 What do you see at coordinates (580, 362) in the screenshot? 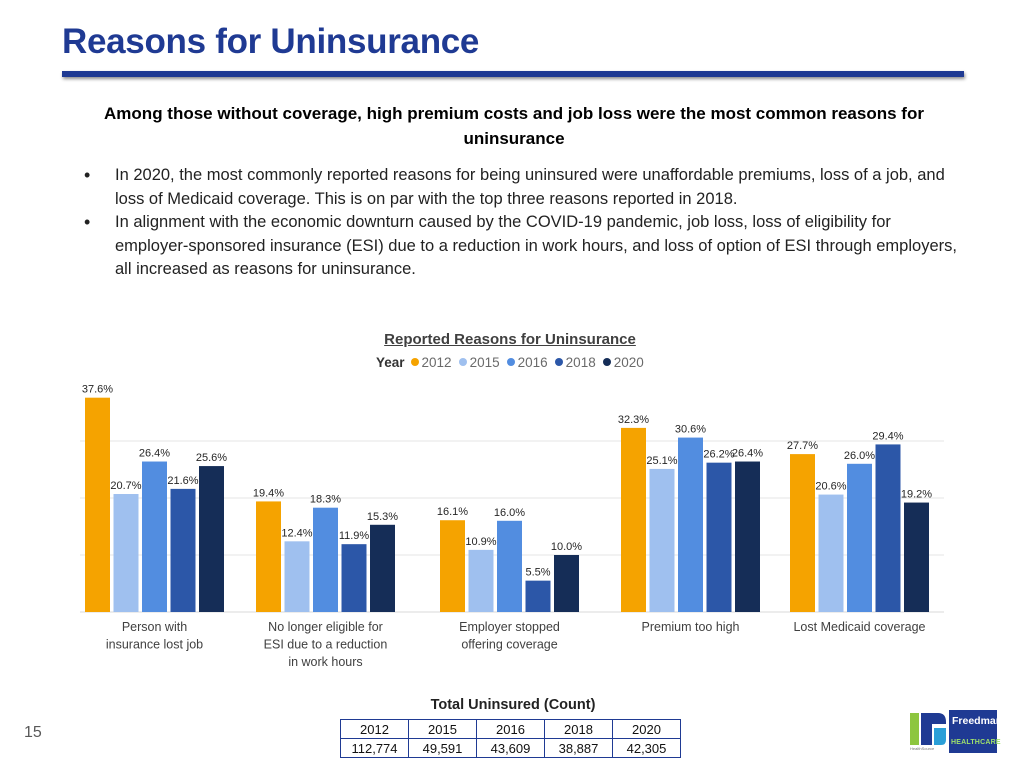
I see `legend-label: 2018` at bounding box center [580, 362].